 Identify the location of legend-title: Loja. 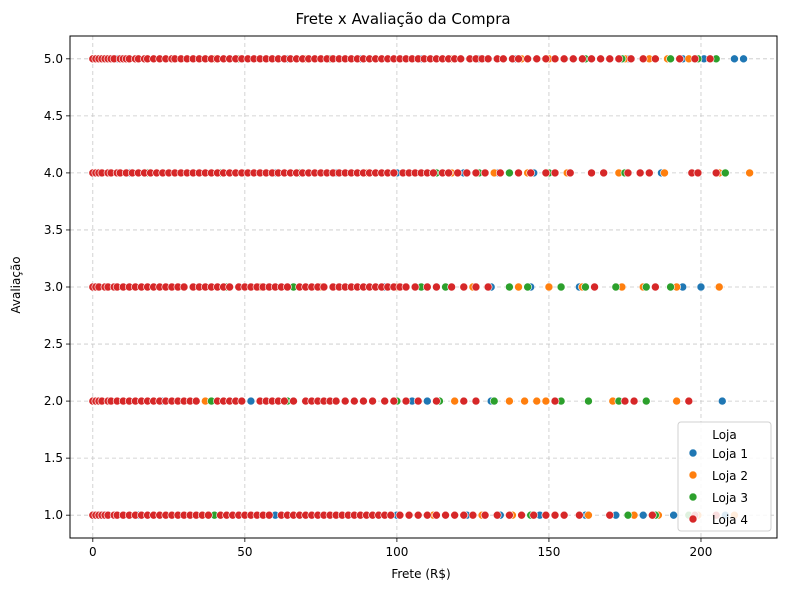
(724, 435).